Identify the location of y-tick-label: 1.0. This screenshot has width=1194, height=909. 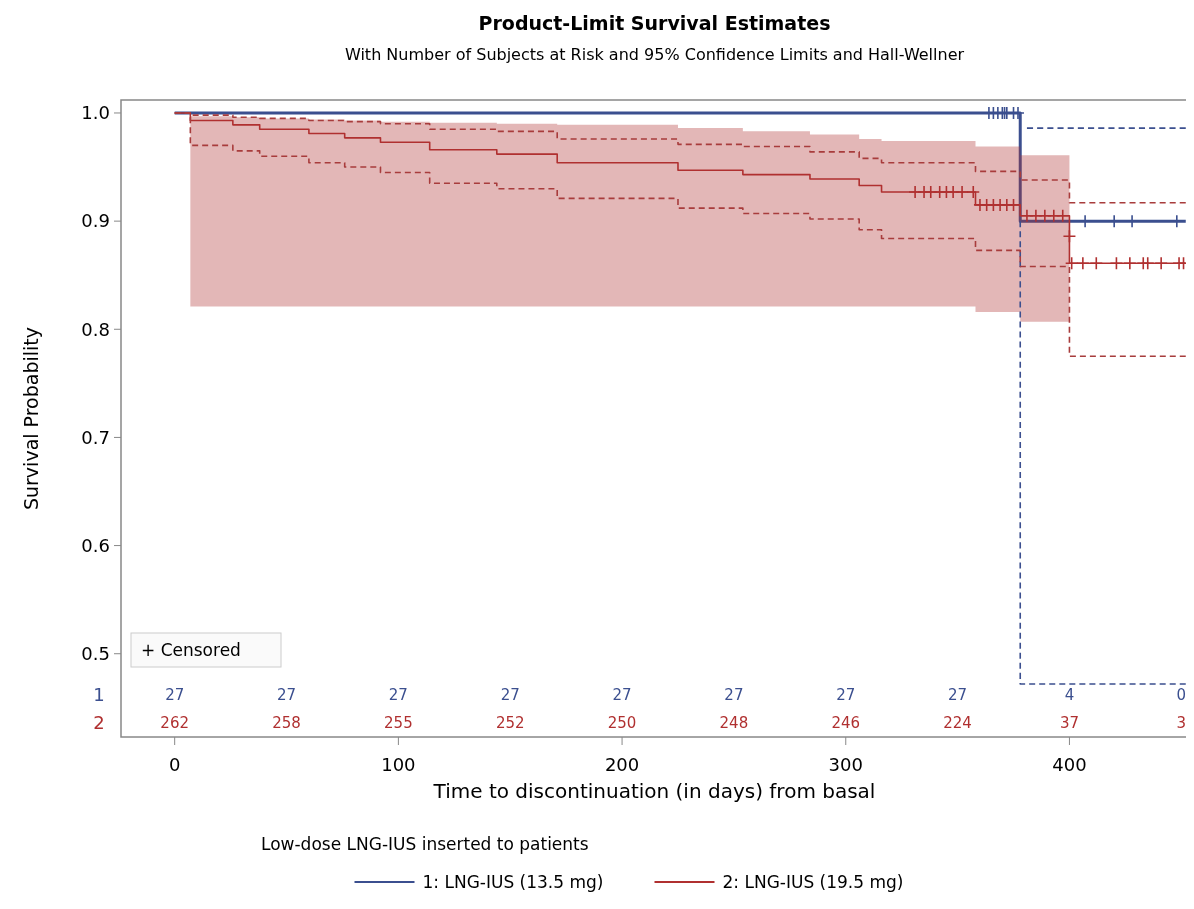
(95, 113).